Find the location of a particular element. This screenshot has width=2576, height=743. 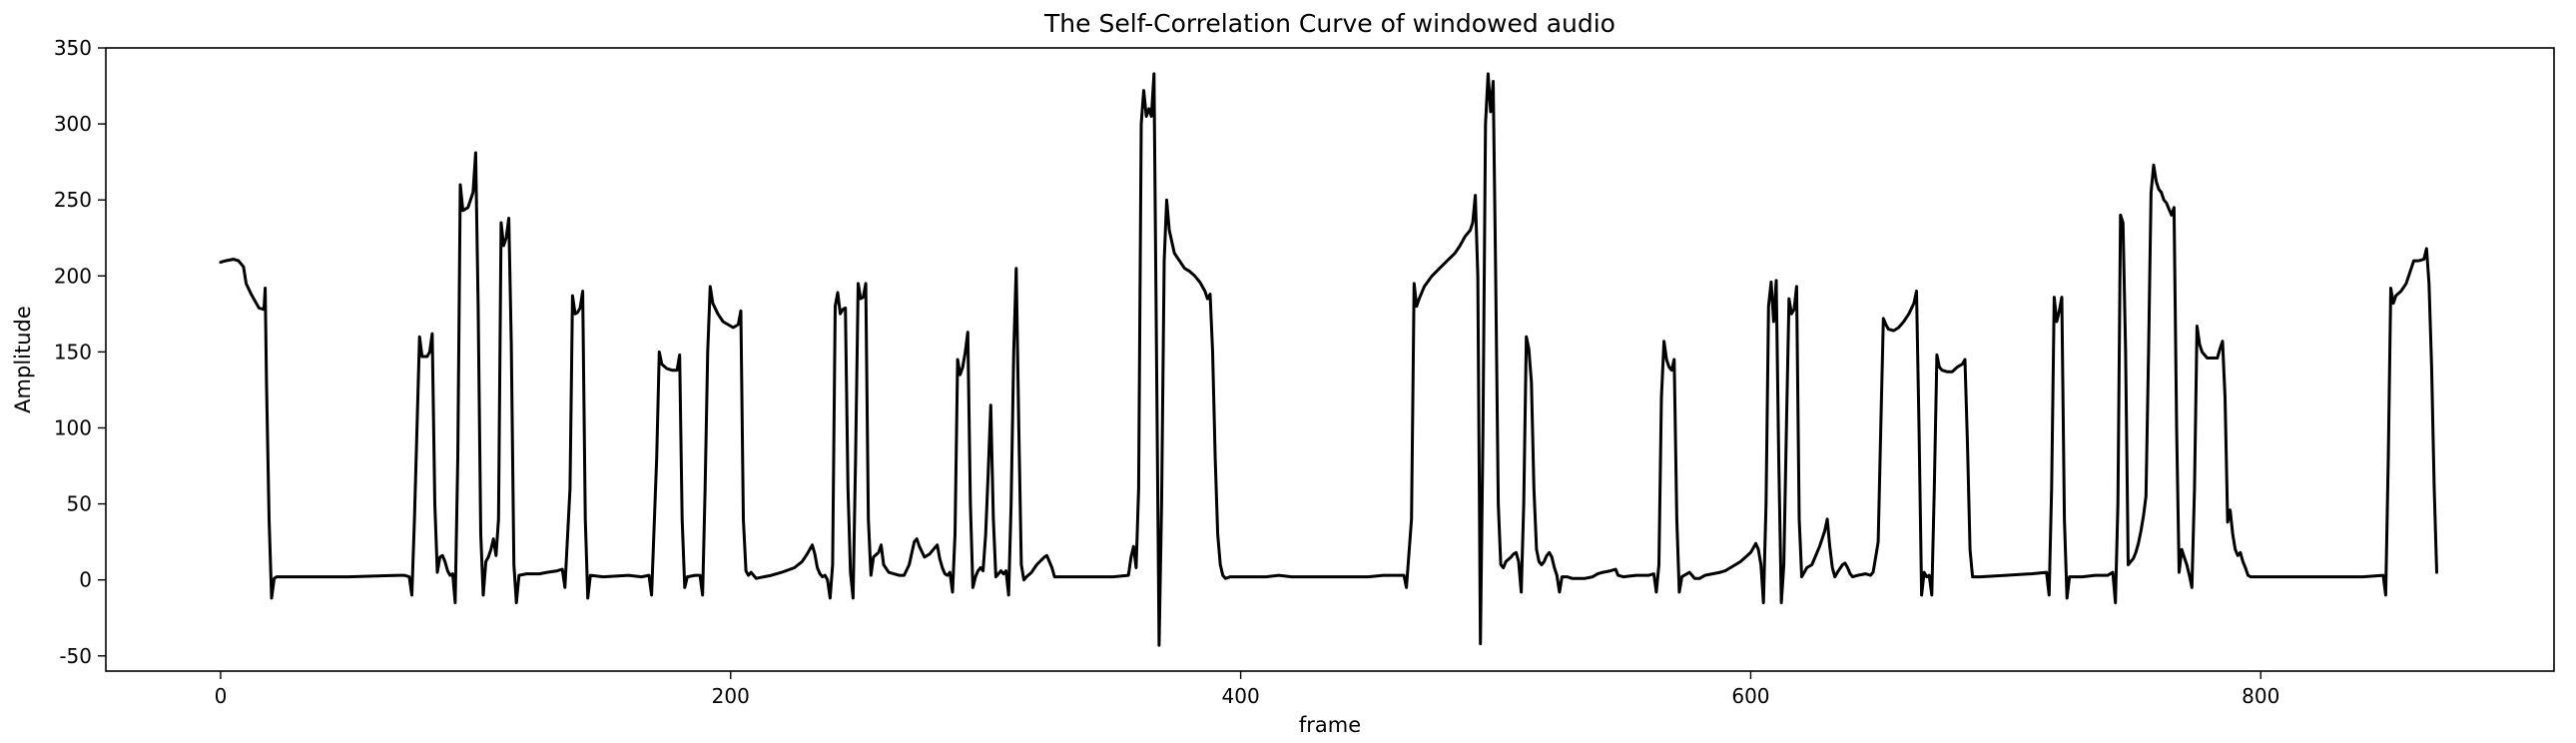

y-tick-label: 350 is located at coordinates (73, 48).